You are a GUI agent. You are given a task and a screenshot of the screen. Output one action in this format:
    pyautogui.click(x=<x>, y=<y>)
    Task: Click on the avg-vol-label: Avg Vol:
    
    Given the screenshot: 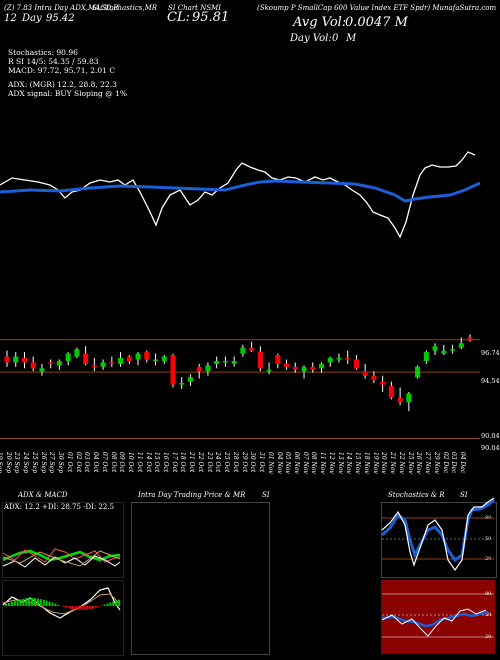 What is the action you would take?
    pyautogui.click(x=320, y=22)
    